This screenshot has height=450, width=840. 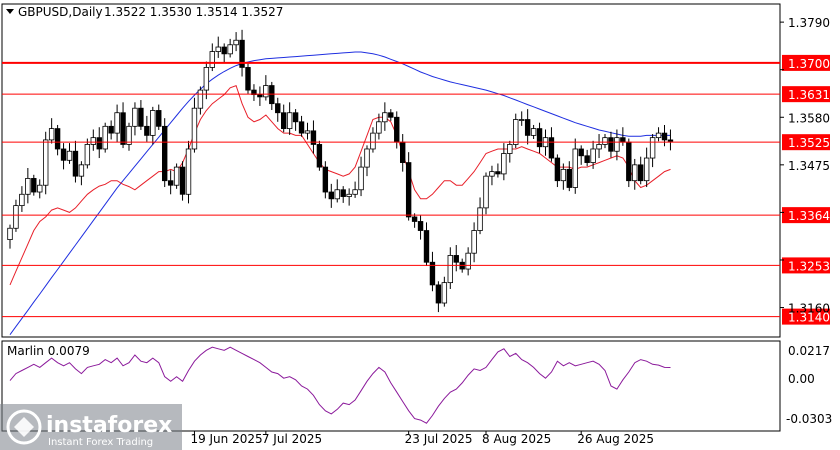 I want to click on level-label: 1.3525, so click(x=806, y=142).